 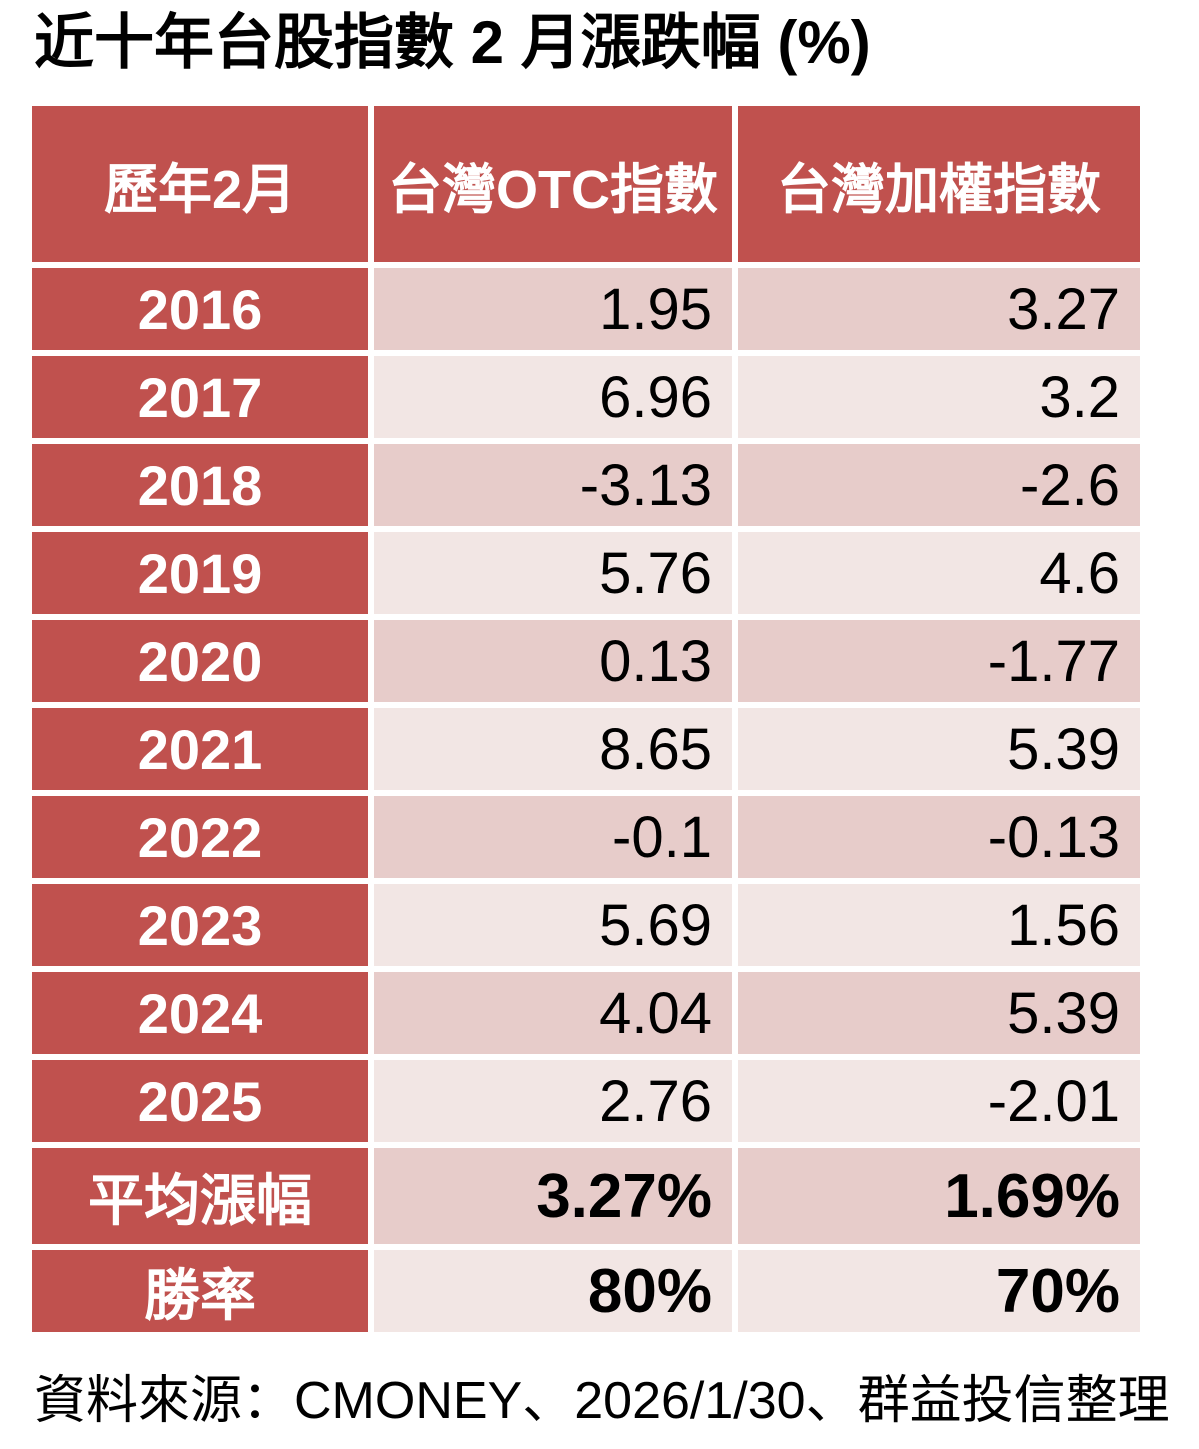 I want to click on twii-value-cell: 4.6, so click(x=939, y=573).